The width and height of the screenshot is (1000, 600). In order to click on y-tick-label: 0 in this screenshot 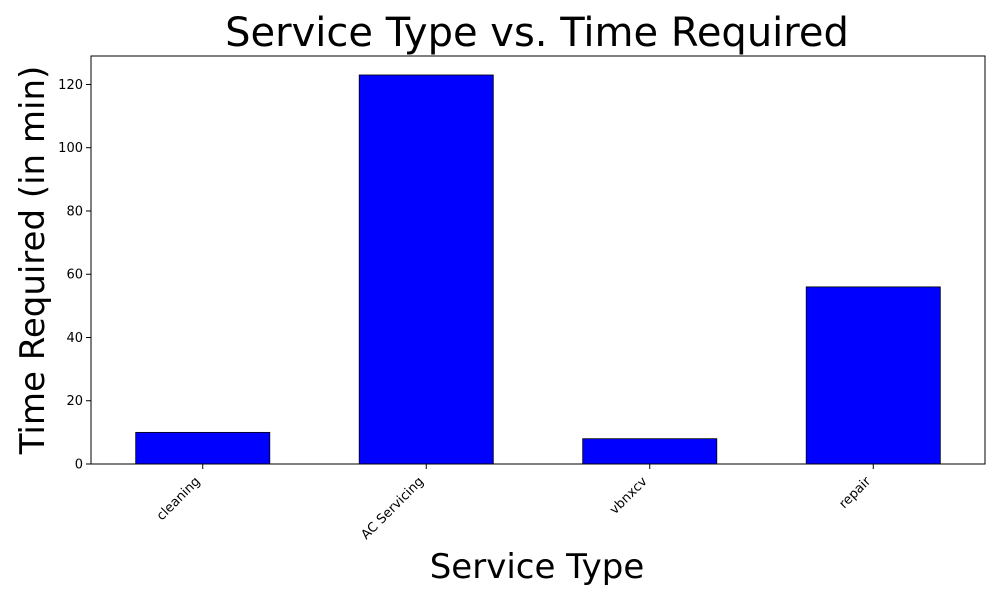, I will do `click(79, 465)`.